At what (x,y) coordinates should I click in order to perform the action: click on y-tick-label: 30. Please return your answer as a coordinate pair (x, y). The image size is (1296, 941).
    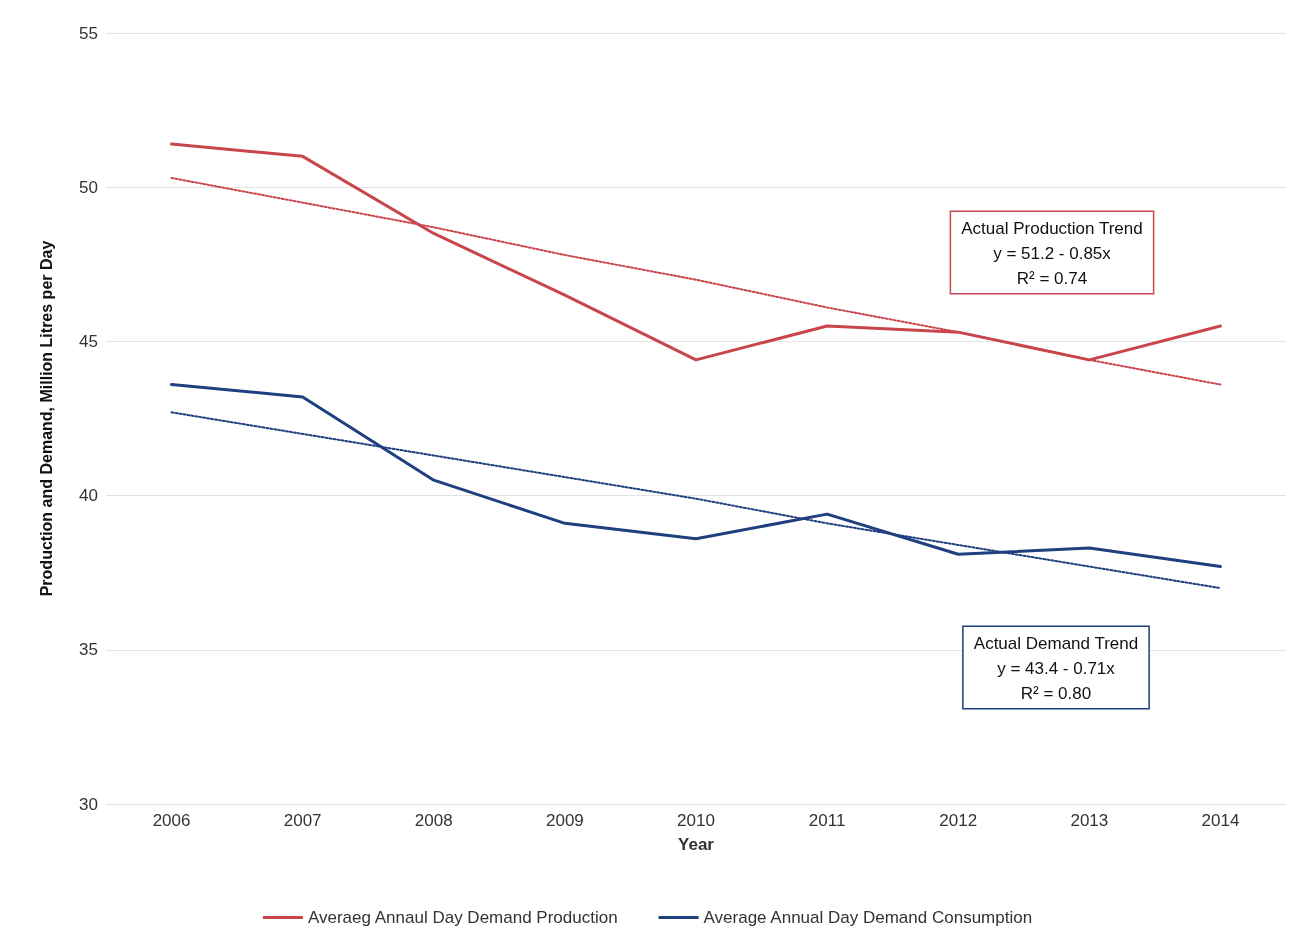
    Looking at the image, I should click on (88, 804).